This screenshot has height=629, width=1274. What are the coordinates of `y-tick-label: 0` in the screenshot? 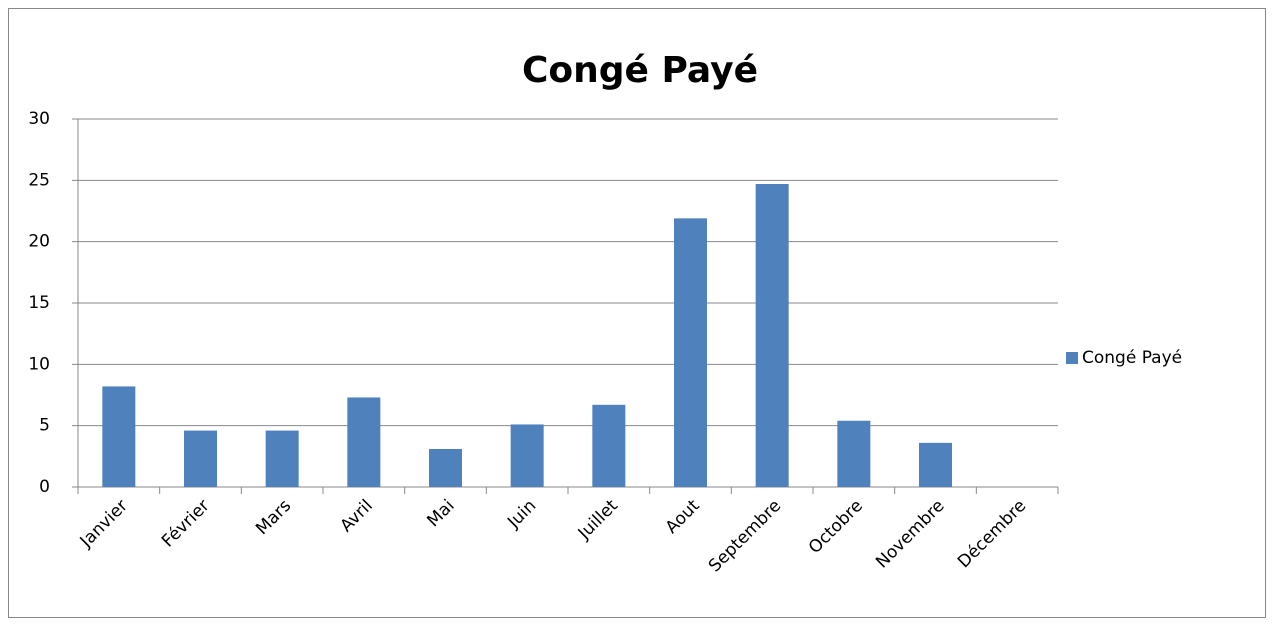 It's located at (44, 487).